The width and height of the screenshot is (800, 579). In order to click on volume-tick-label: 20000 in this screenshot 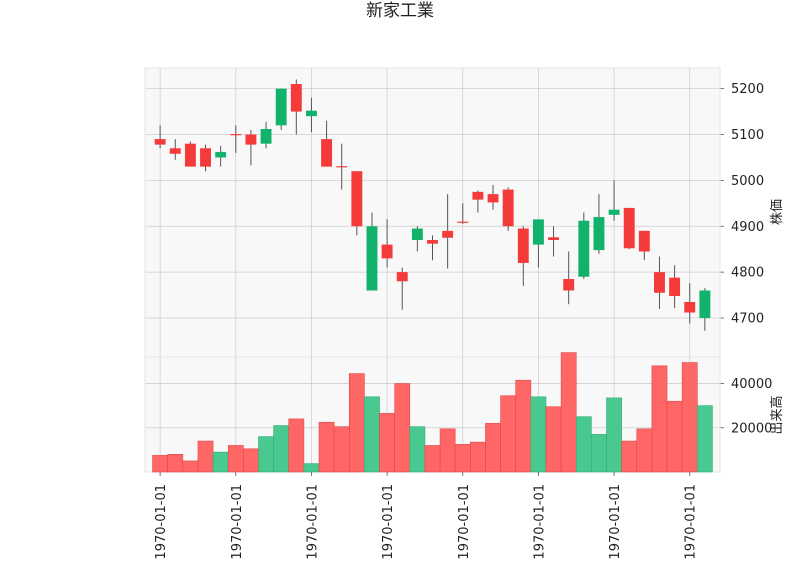, I will do `click(751, 428)`.